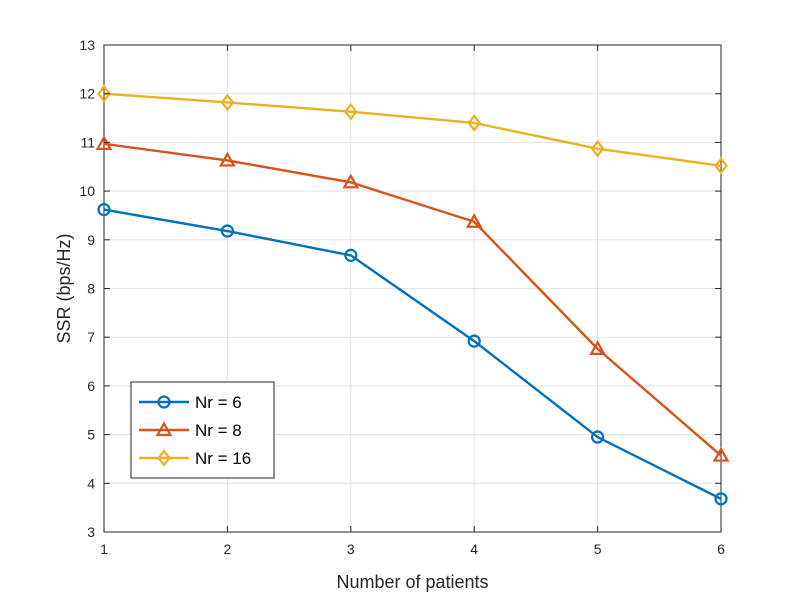  Describe the element at coordinates (218, 430) in the screenshot. I see `legend-label: Nr = 8` at that location.